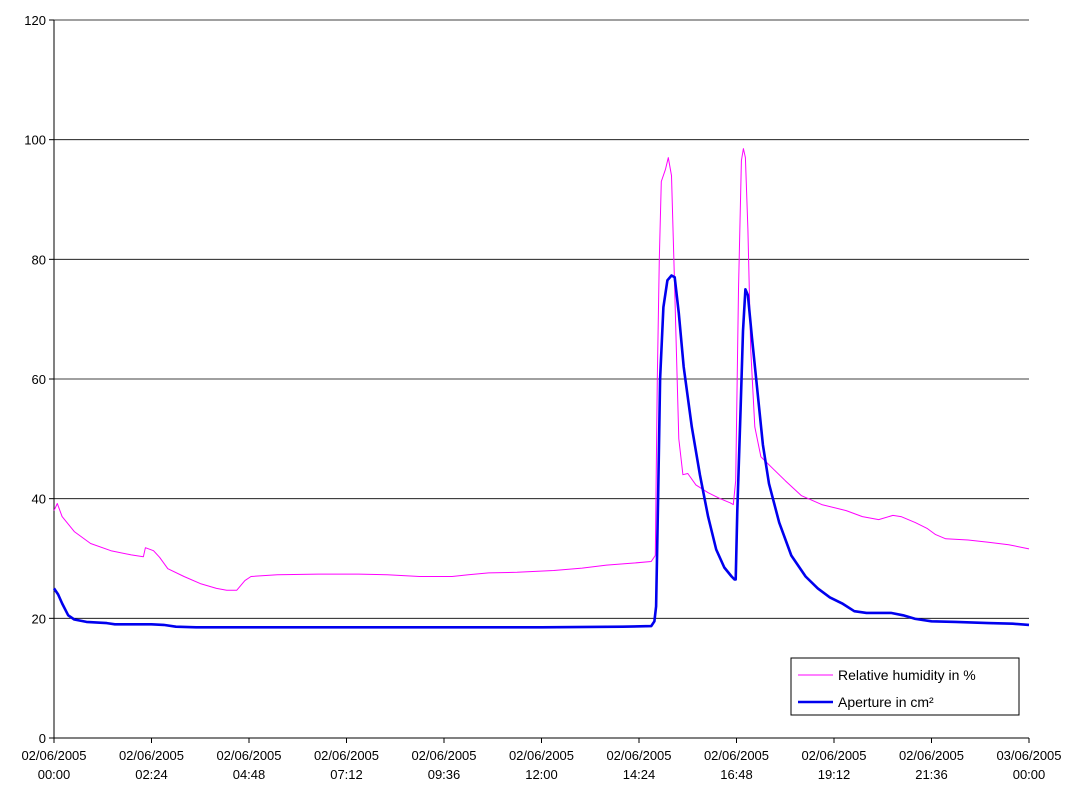 This screenshot has height=785, width=1071. What do you see at coordinates (39, 379) in the screenshot?
I see `y-tick-label: 60` at bounding box center [39, 379].